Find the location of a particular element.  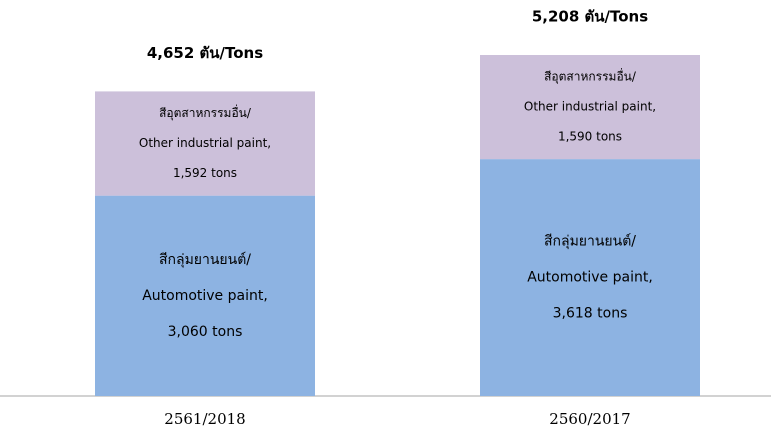

x-tick-label: 2561/2018 is located at coordinates (204, 419).